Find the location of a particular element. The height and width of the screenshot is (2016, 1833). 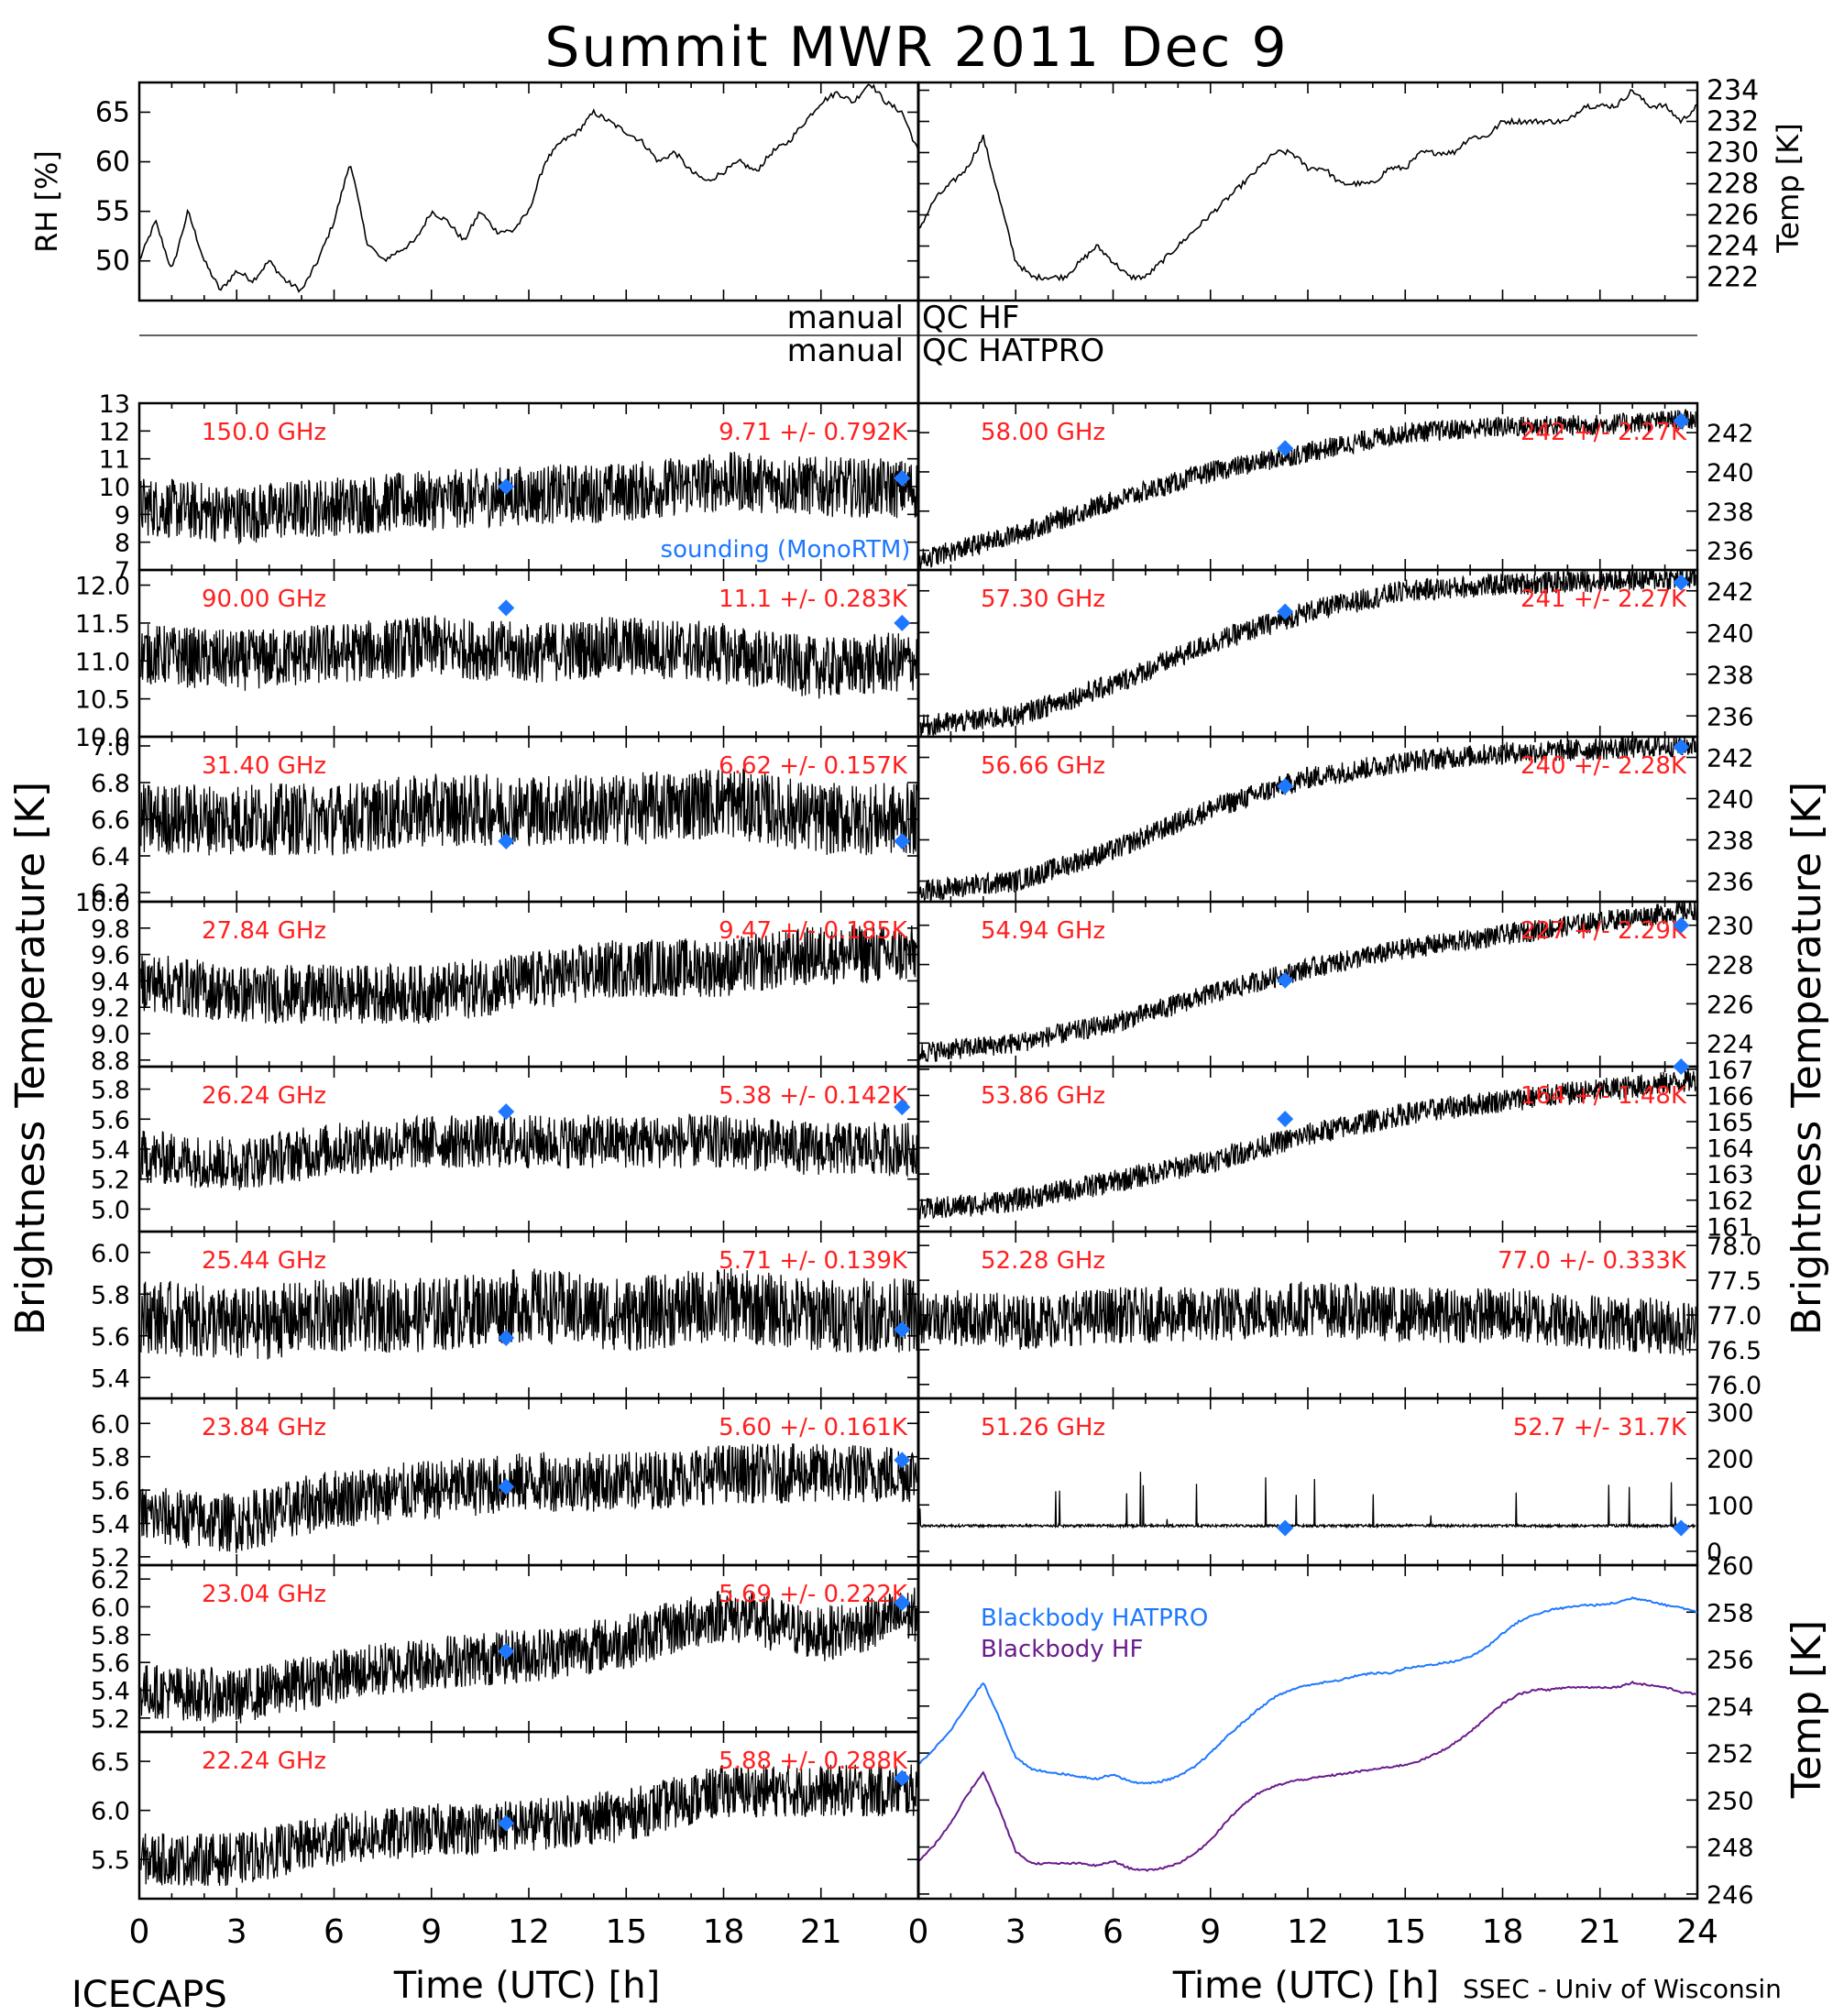

y-tick-label: 10.0 is located at coordinates (102, 738).